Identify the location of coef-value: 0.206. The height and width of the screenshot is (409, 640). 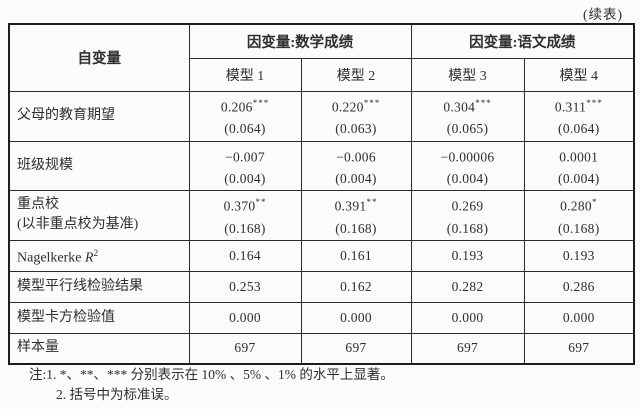
(236, 107).